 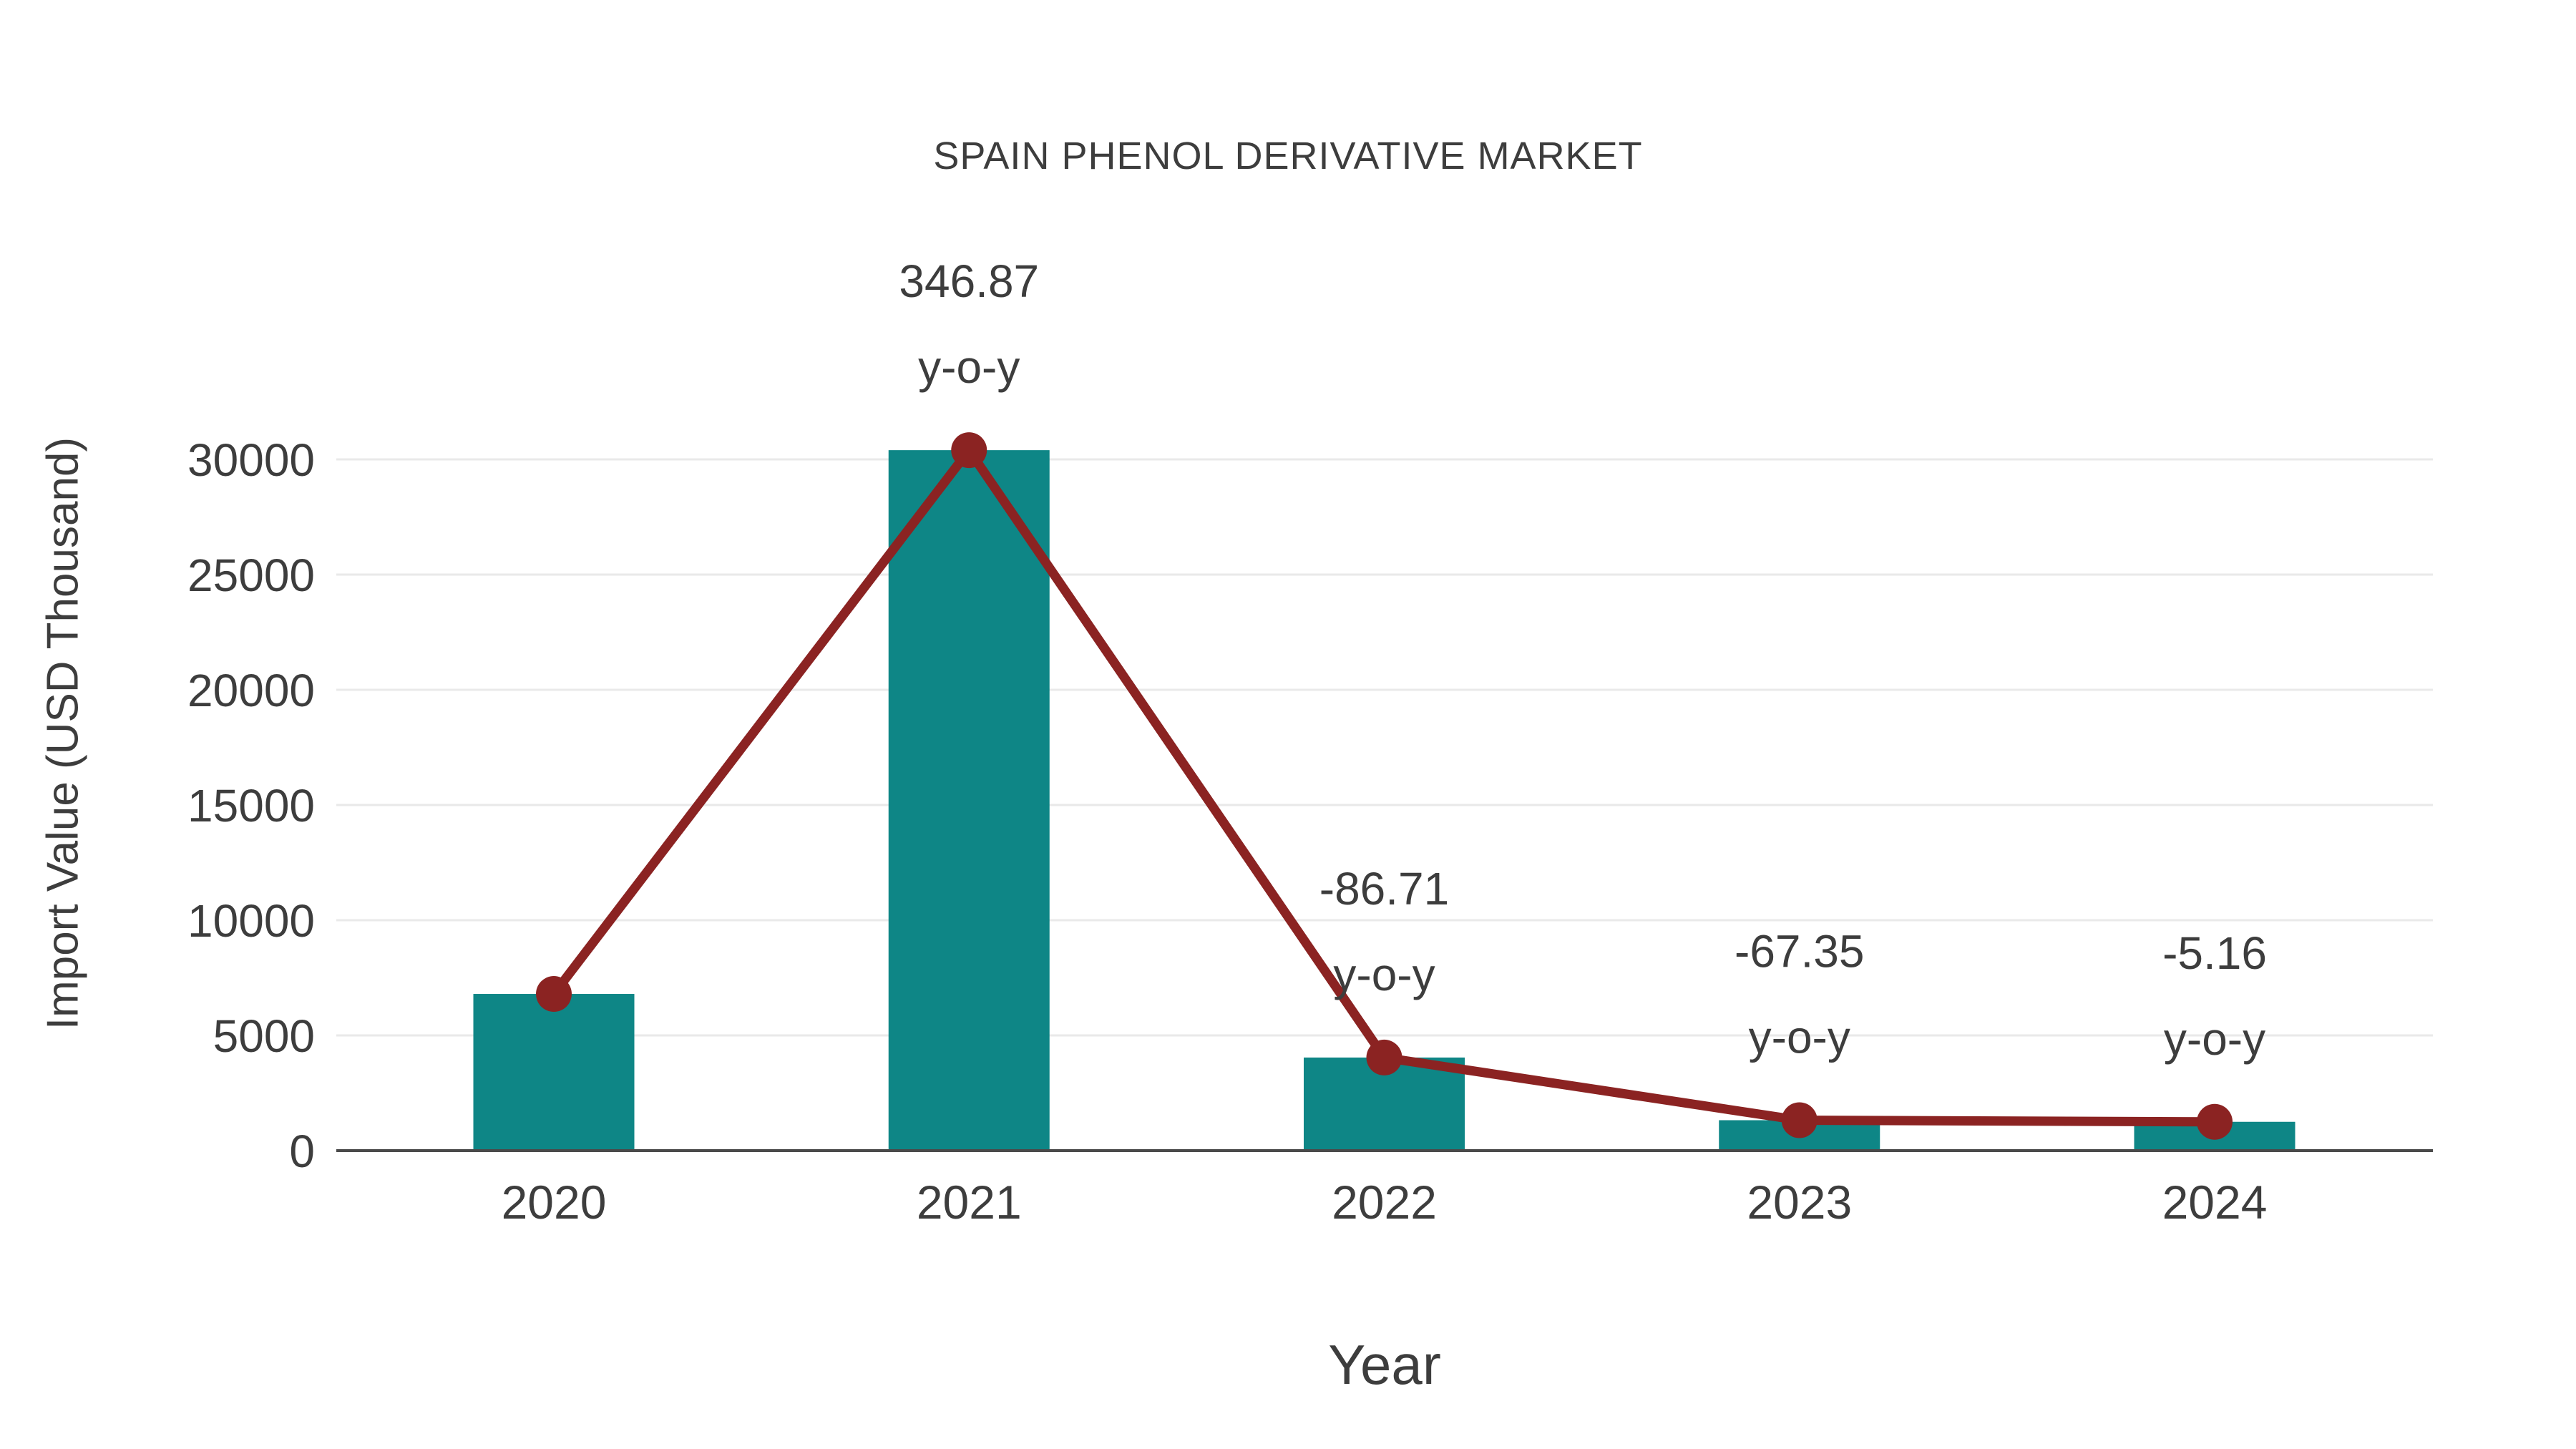 I want to click on y-tick-label-5000: 5000, so click(x=264, y=1036).